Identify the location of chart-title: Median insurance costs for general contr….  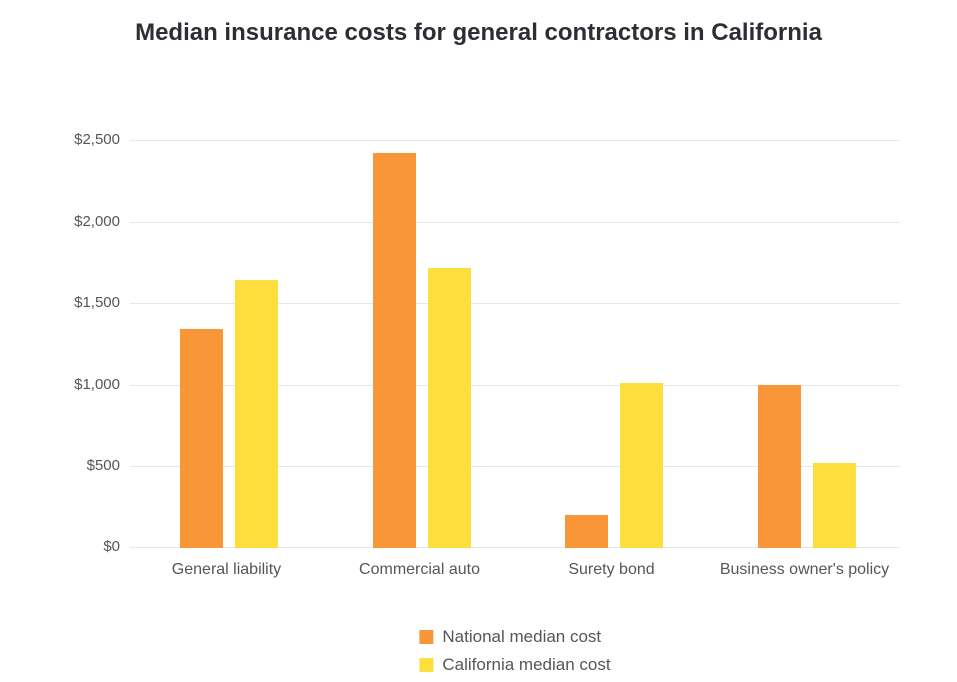
(478, 32).